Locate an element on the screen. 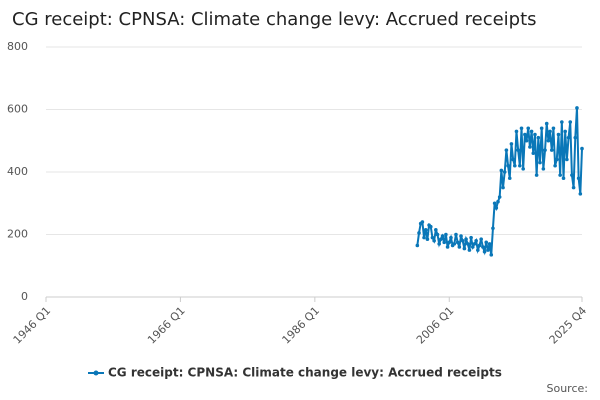 The image size is (600, 400). y-tick-label: 600 is located at coordinates (17, 109).